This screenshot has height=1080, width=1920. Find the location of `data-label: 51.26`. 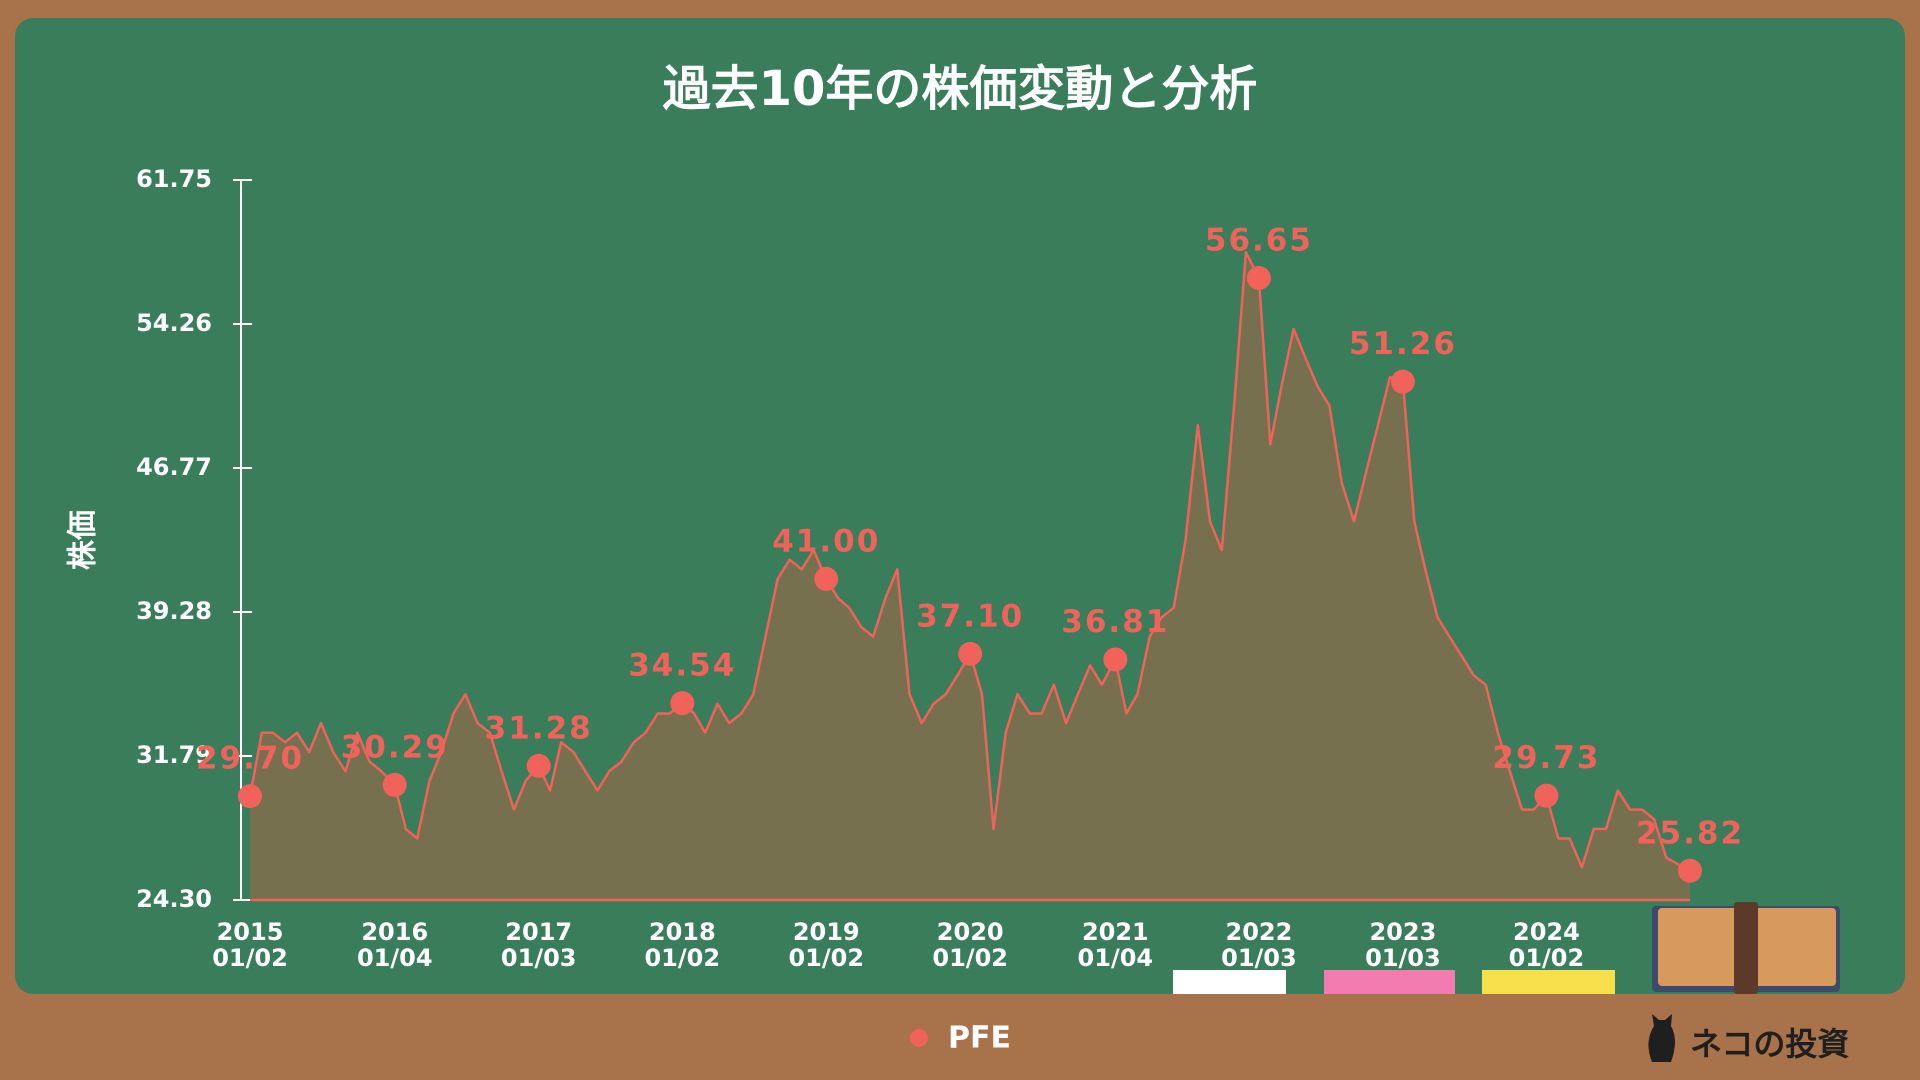

data-label: 51.26 is located at coordinates (1403, 344).